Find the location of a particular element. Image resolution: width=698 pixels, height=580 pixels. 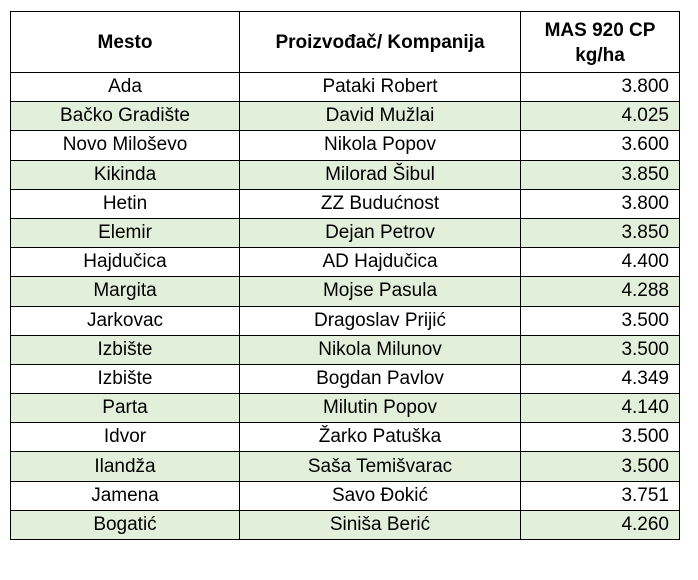

cell-place: Ilandža is located at coordinates (125, 466).